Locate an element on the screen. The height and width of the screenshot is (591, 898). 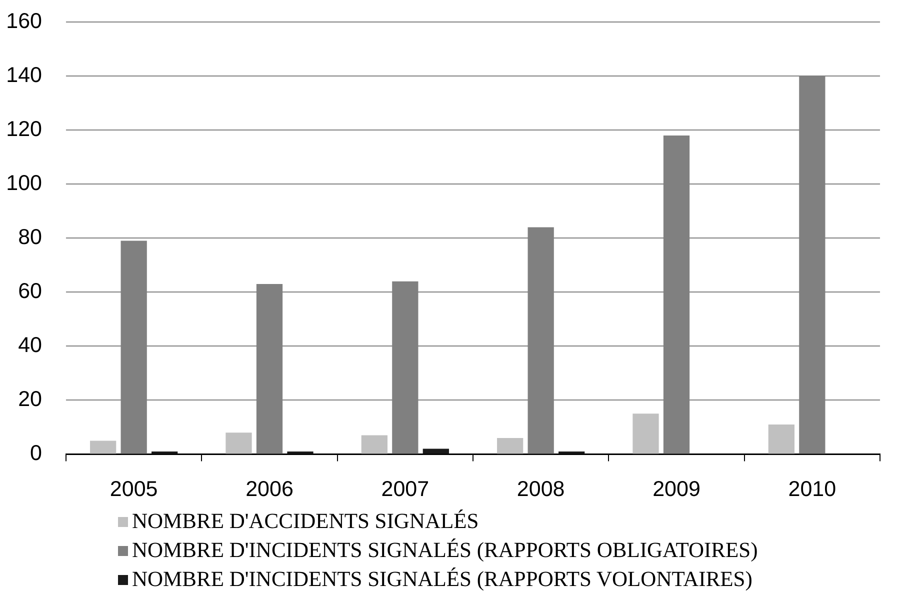
x-tick-label: 2008 is located at coordinates (540, 489).